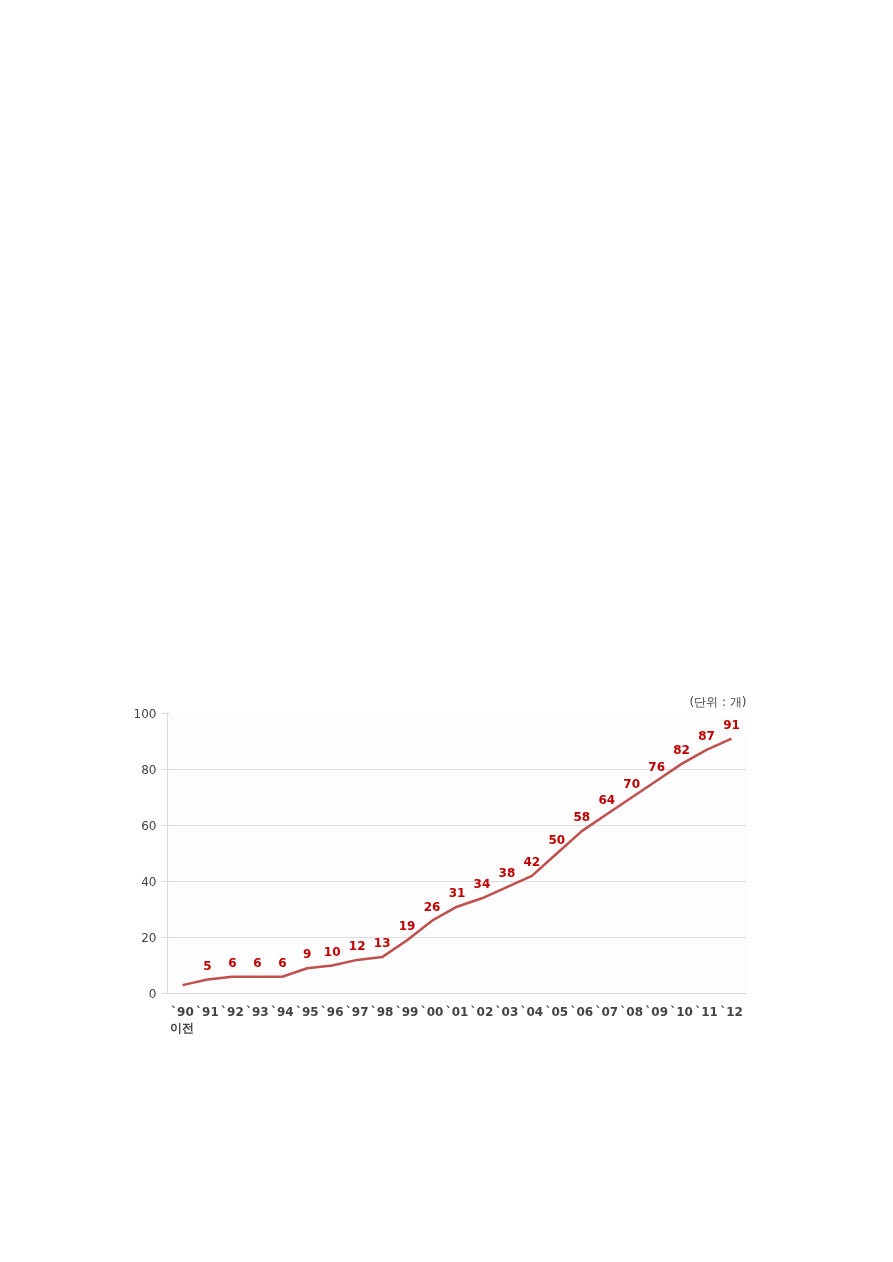  I want to click on y-tick-label: 100, so click(145, 714).